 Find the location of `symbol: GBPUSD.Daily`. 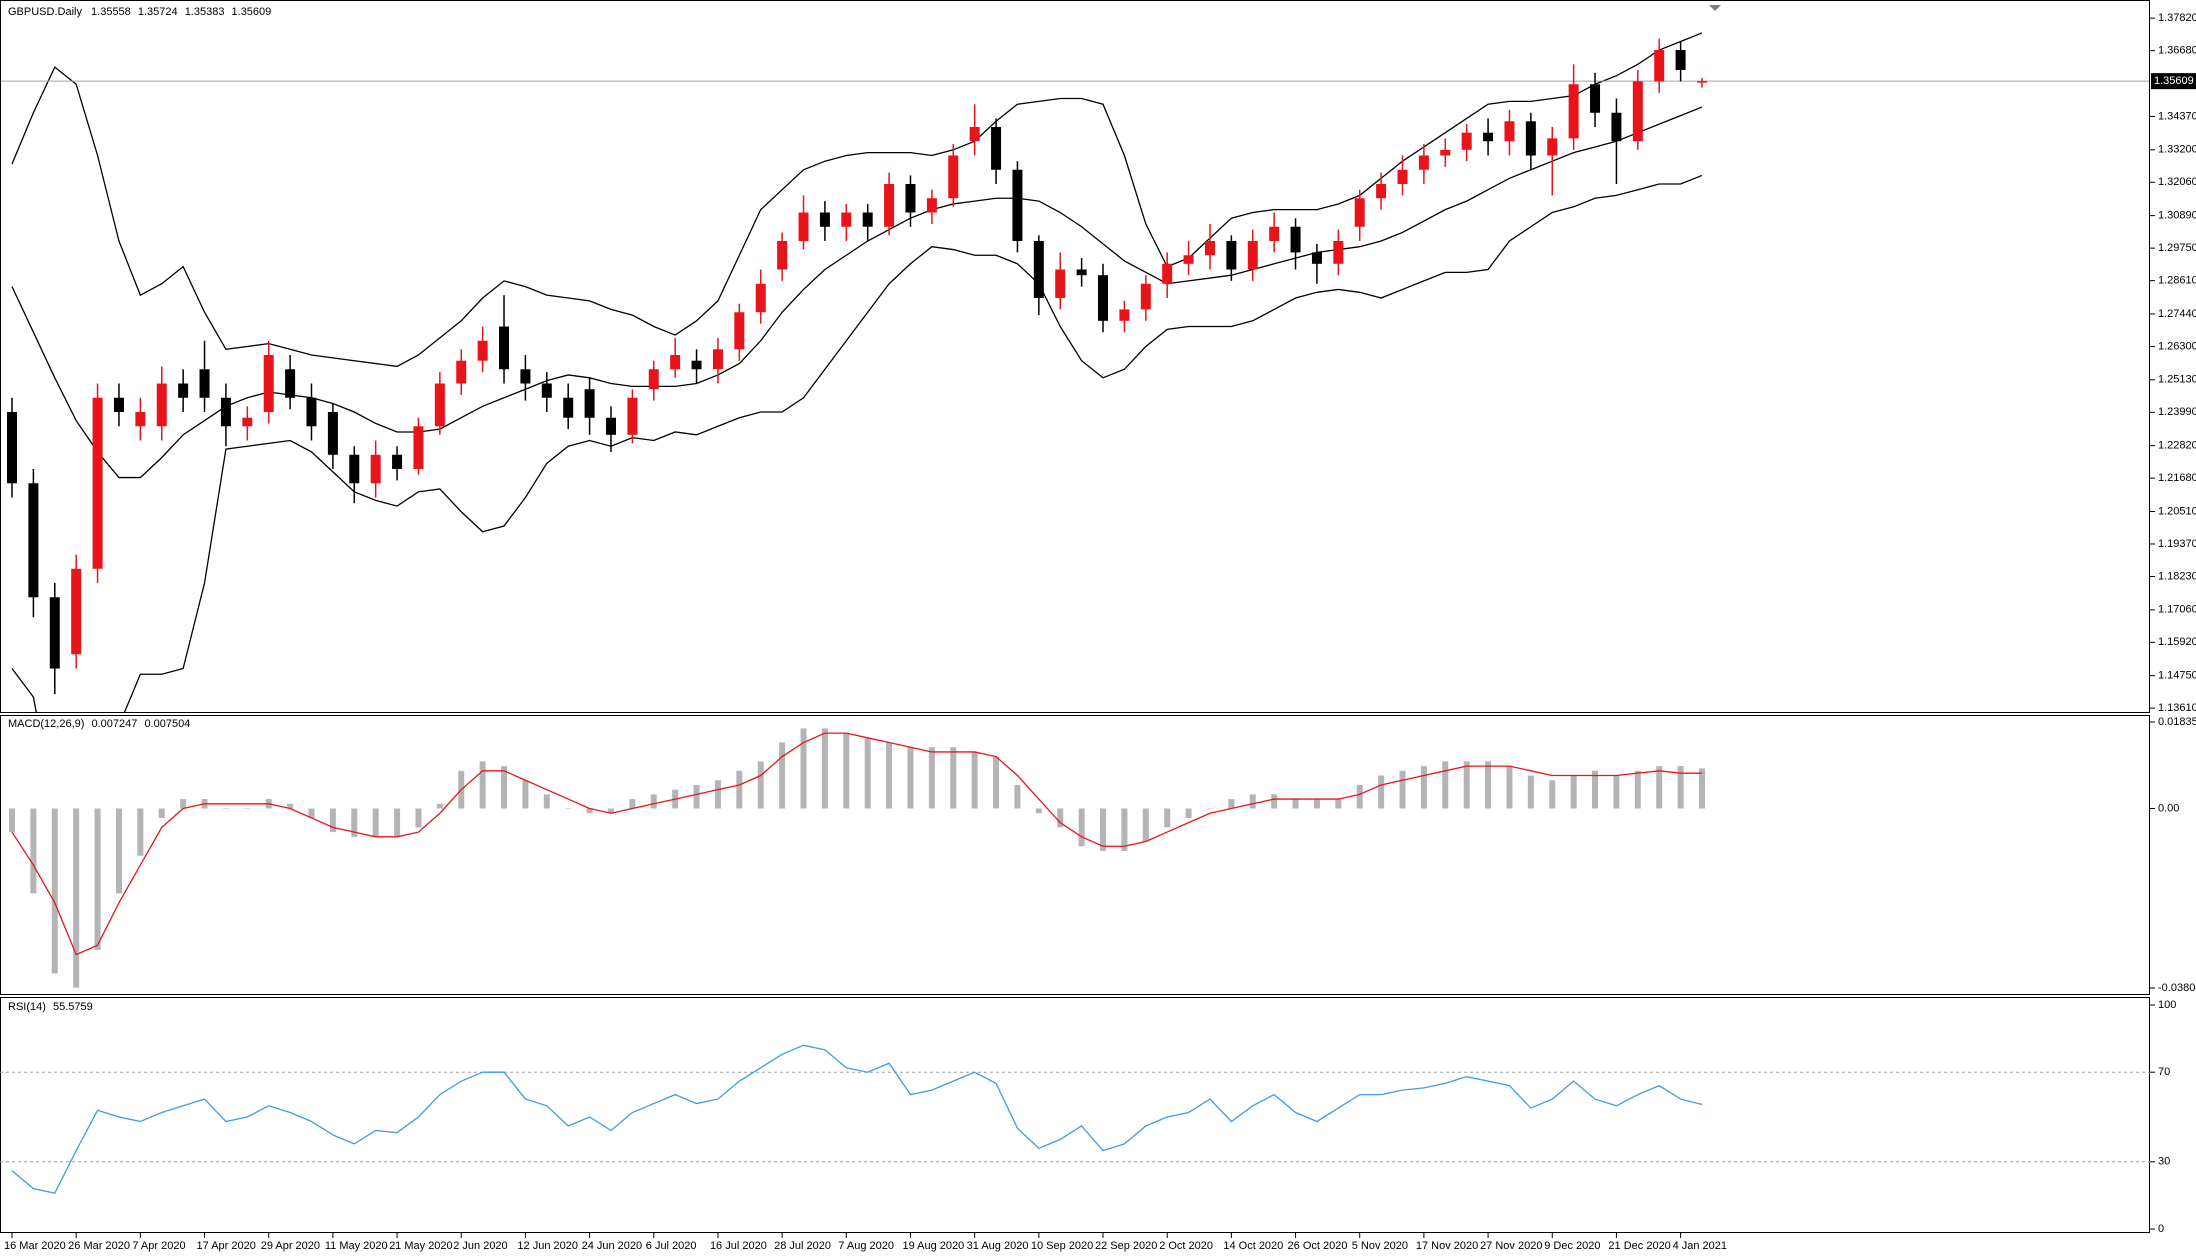

symbol: GBPUSD.Daily is located at coordinates (45, 12).